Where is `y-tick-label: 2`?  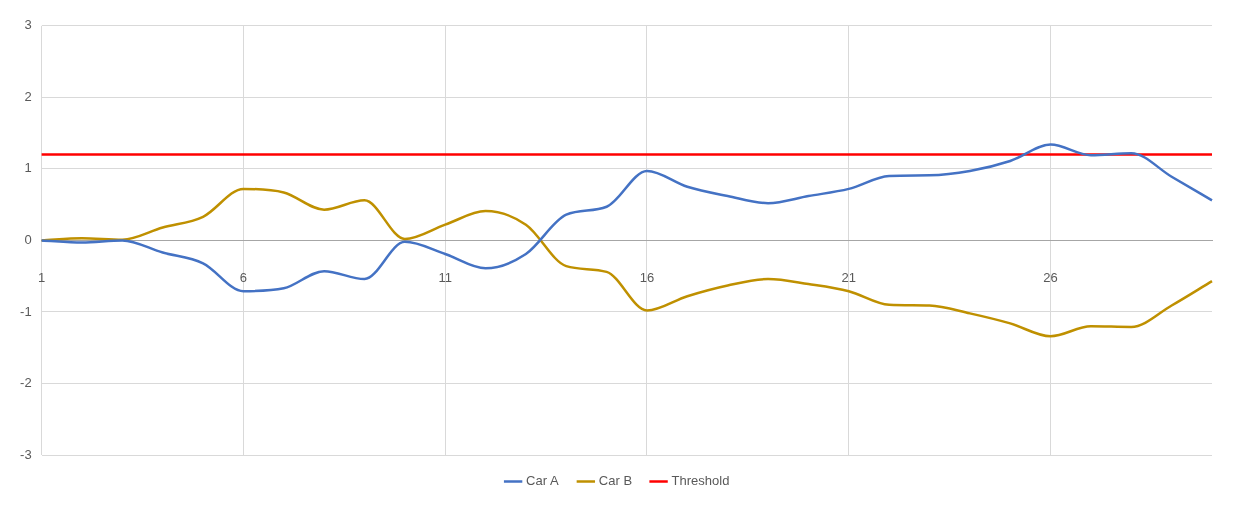
y-tick-label: 2 is located at coordinates (28, 96).